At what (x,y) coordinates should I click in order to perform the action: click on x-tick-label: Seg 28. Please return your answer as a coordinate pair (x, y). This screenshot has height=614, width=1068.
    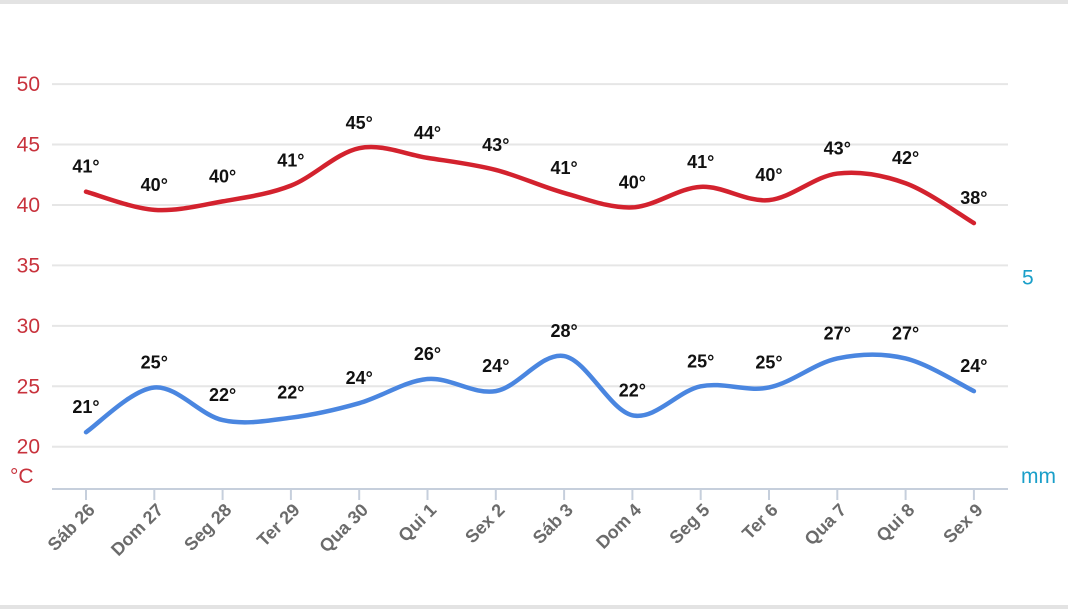
    Looking at the image, I should click on (207, 527).